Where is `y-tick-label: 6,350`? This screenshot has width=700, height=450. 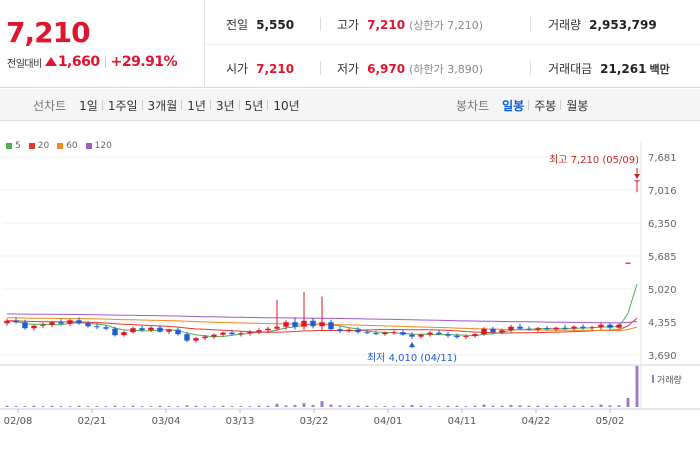 y-tick-label: 6,350 is located at coordinates (662, 224).